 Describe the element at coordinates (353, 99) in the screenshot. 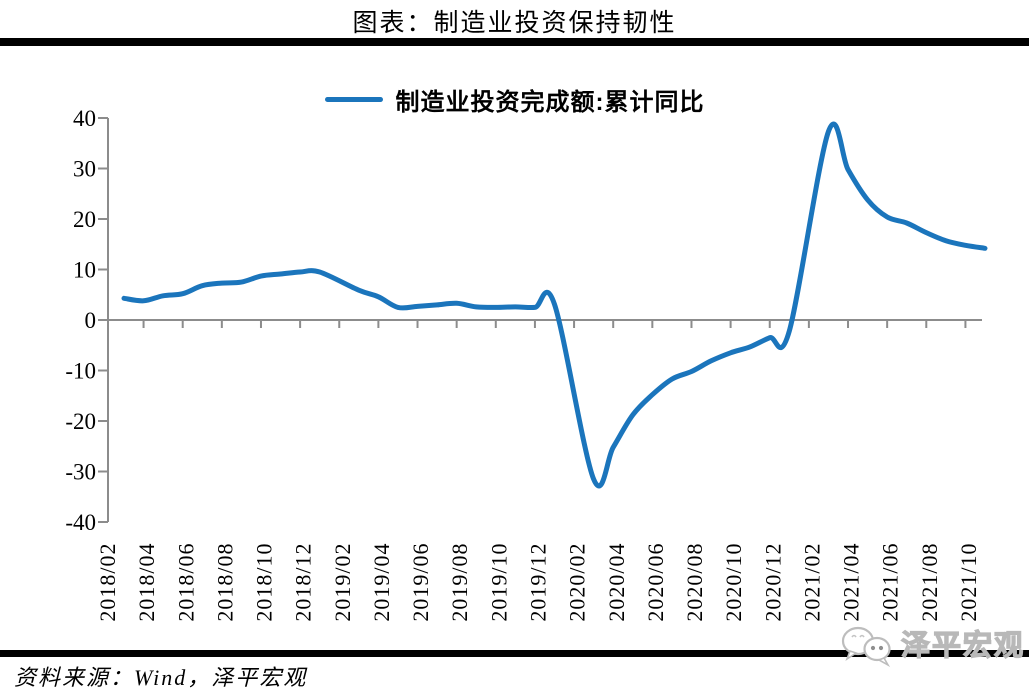

I see `legend-line-swatch` at that location.